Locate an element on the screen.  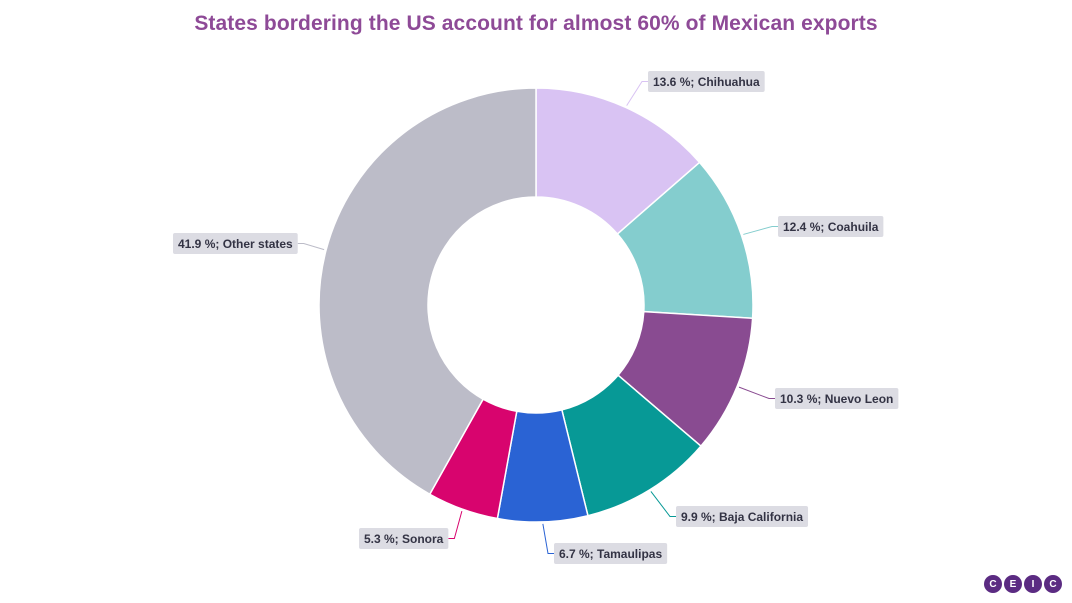
data-label: 9.9 %; Baja California is located at coordinates (729, 509).